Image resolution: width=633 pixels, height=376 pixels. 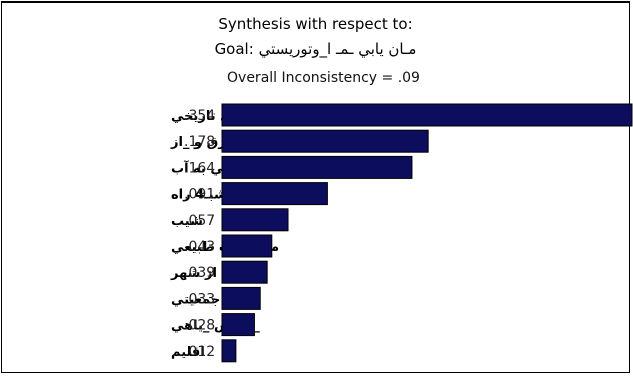 I want to click on goal-name: مـان يابي ـمـ ا_وتوريستي, so click(x=337, y=49).